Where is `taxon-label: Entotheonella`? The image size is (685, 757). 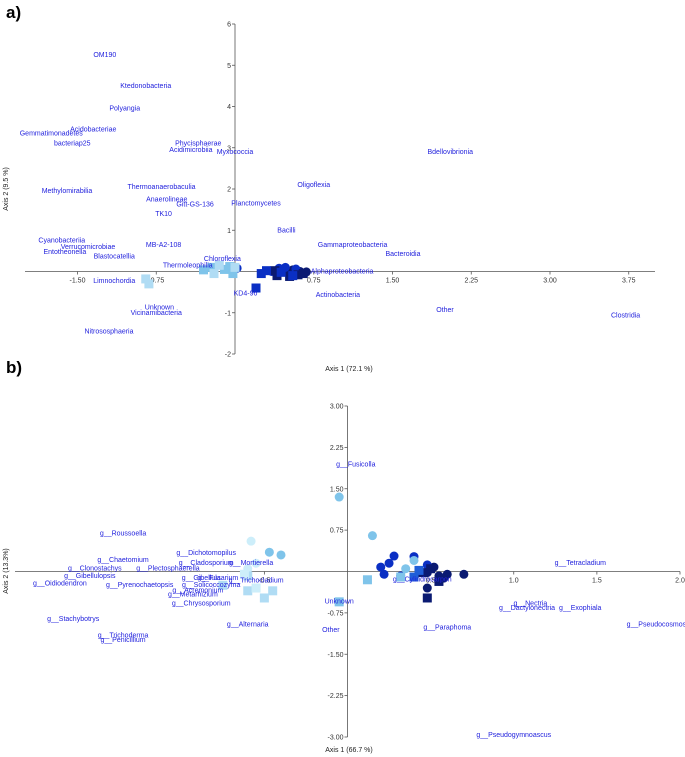
taxon-label: Entotheonella is located at coordinates (64, 252).